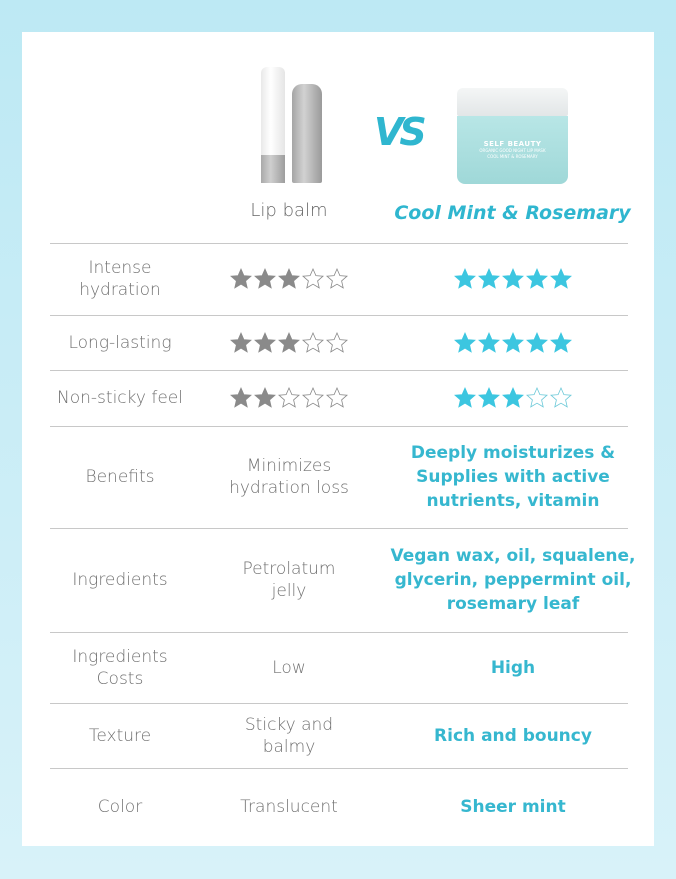 The width and height of the screenshot is (676, 879). I want to click on lip-balm-value: Minimizes hydration loss, so click(289, 477).